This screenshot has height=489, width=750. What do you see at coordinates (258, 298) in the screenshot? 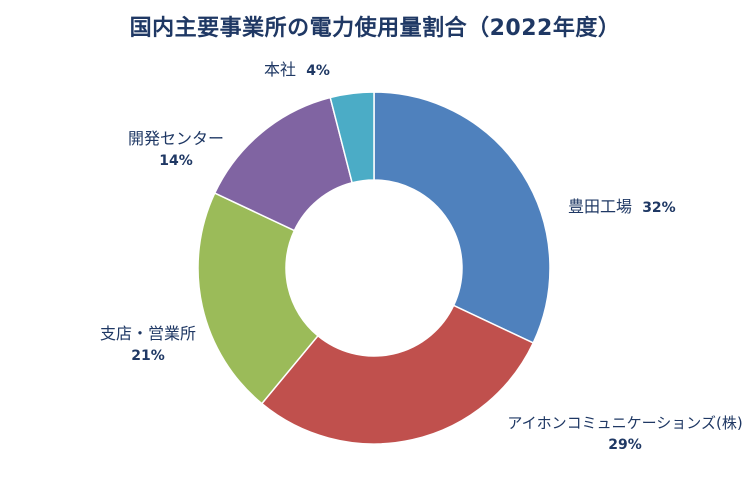
I see `slice-branch-offices` at bounding box center [258, 298].